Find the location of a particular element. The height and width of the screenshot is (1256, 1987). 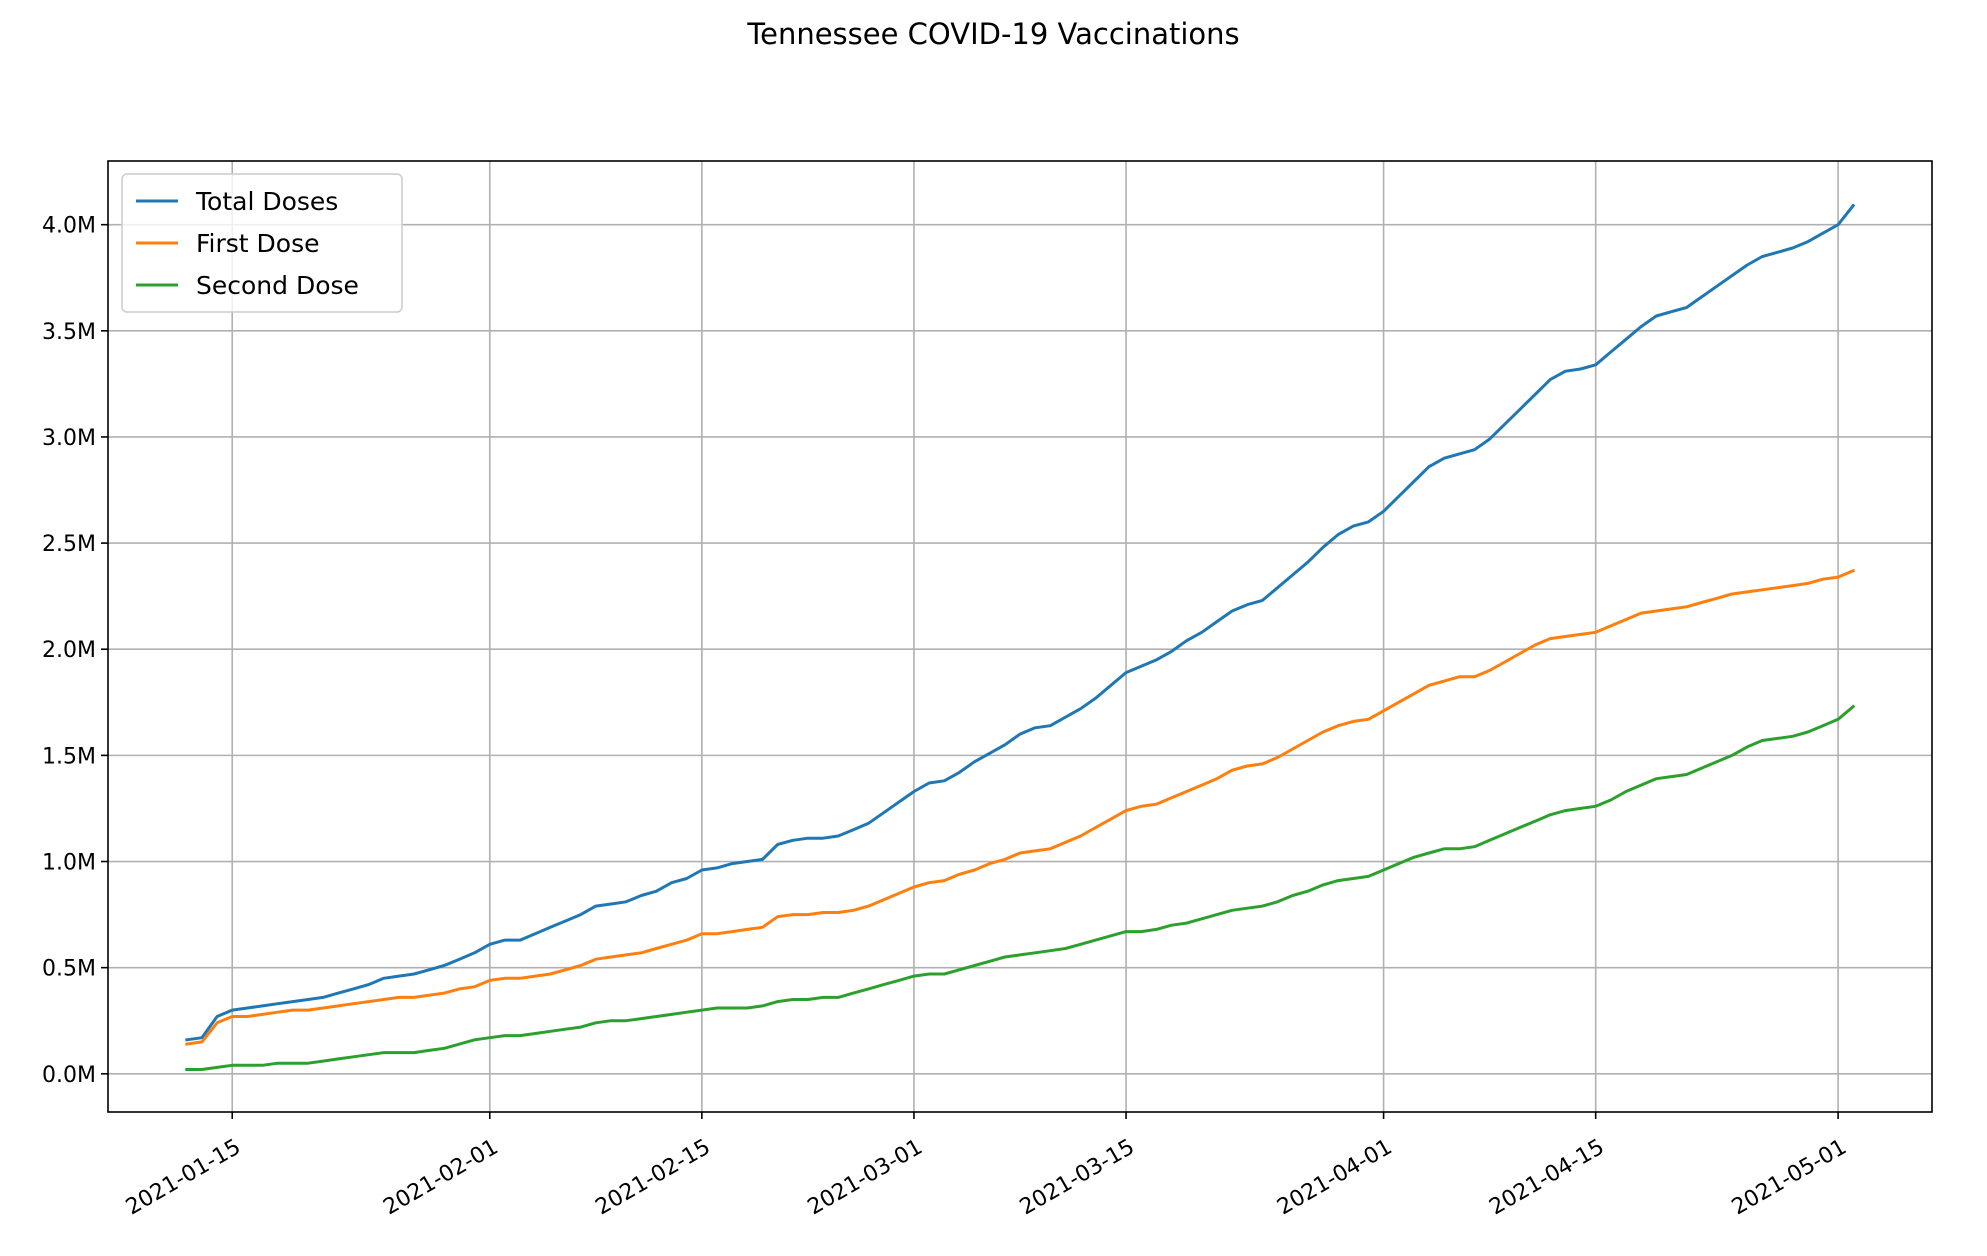

y-tick-label: 2.0M is located at coordinates (69, 650).